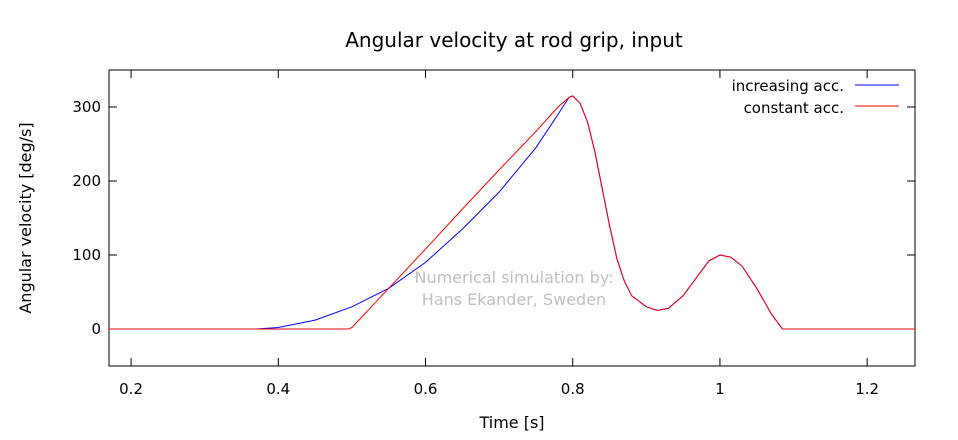 This screenshot has width=958, height=440. I want to click on legend: increasing acc. constant acc., so click(815, 97).